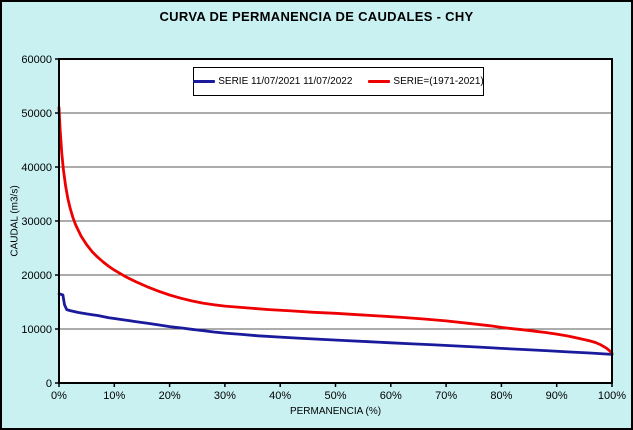 The width and height of the screenshot is (633, 430). Describe the element at coordinates (438, 81) in the screenshot. I see `legend-label-serie-1971-2021: SERIE=(1971-2021)` at that location.